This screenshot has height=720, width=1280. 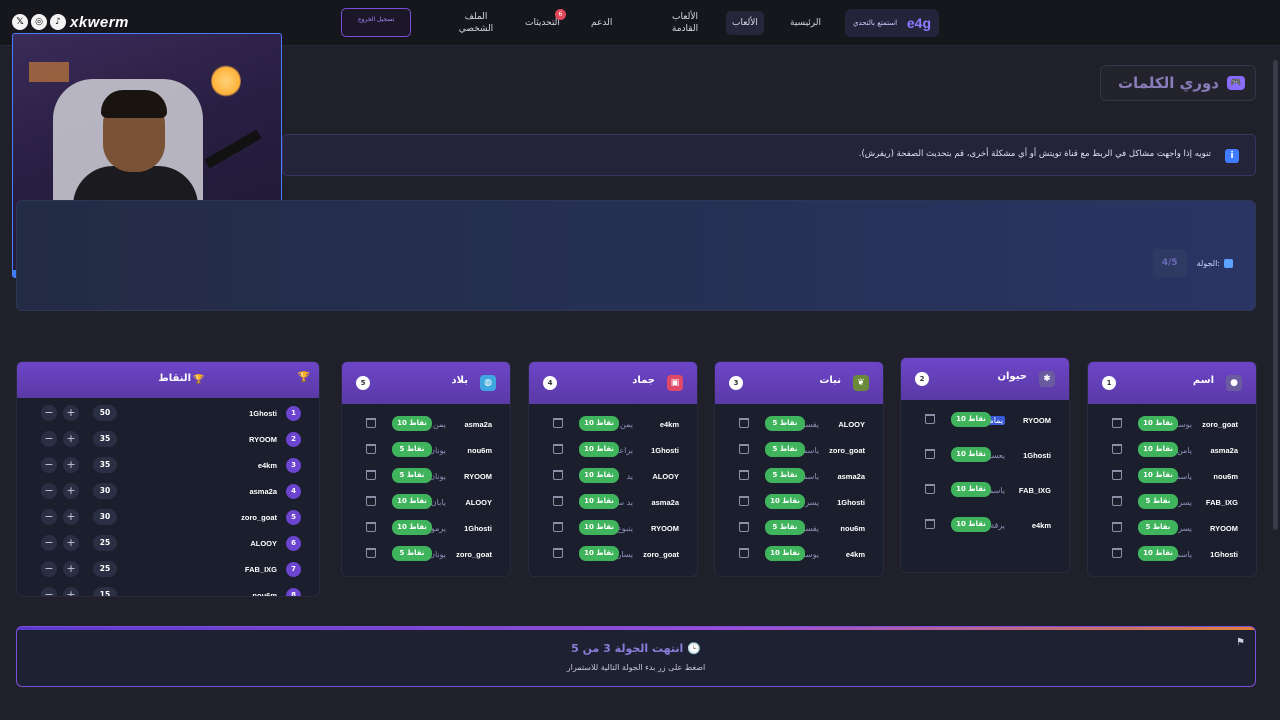 I want to click on player-score: 50, so click(x=105, y=413).